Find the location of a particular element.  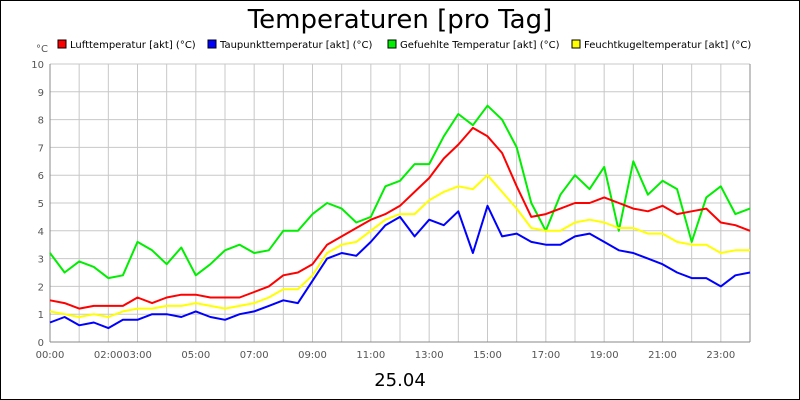

legend-label: Gefuehlte Temperatur [akt] (°C) is located at coordinates (480, 45).